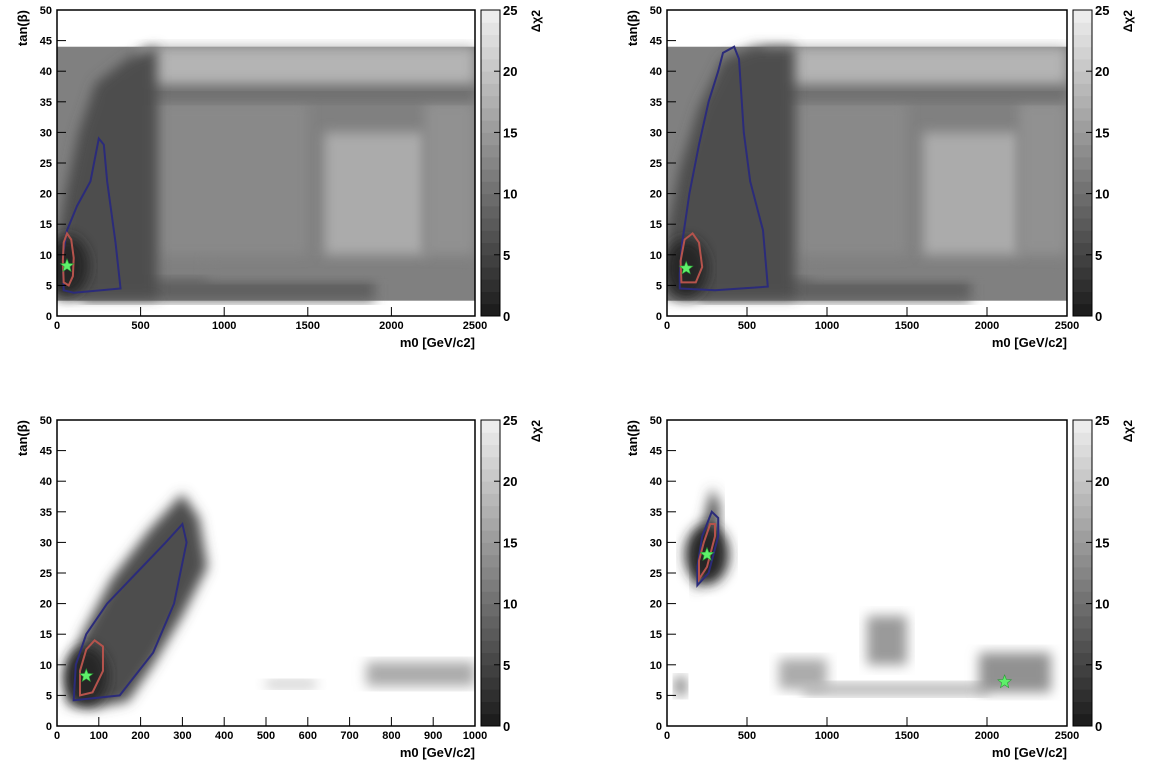  I want to click on x-tick-label: 1500, so click(308, 326).